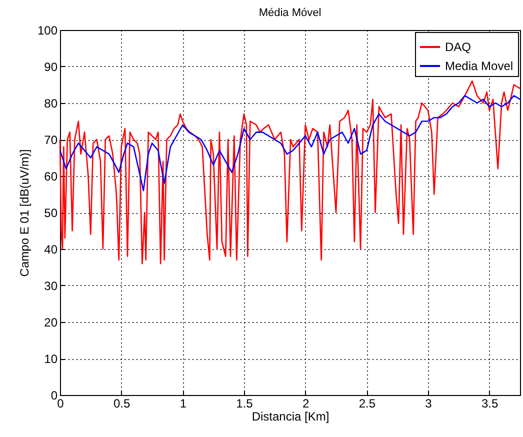  I want to click on x-tick-label: 0.5, so click(121, 403).